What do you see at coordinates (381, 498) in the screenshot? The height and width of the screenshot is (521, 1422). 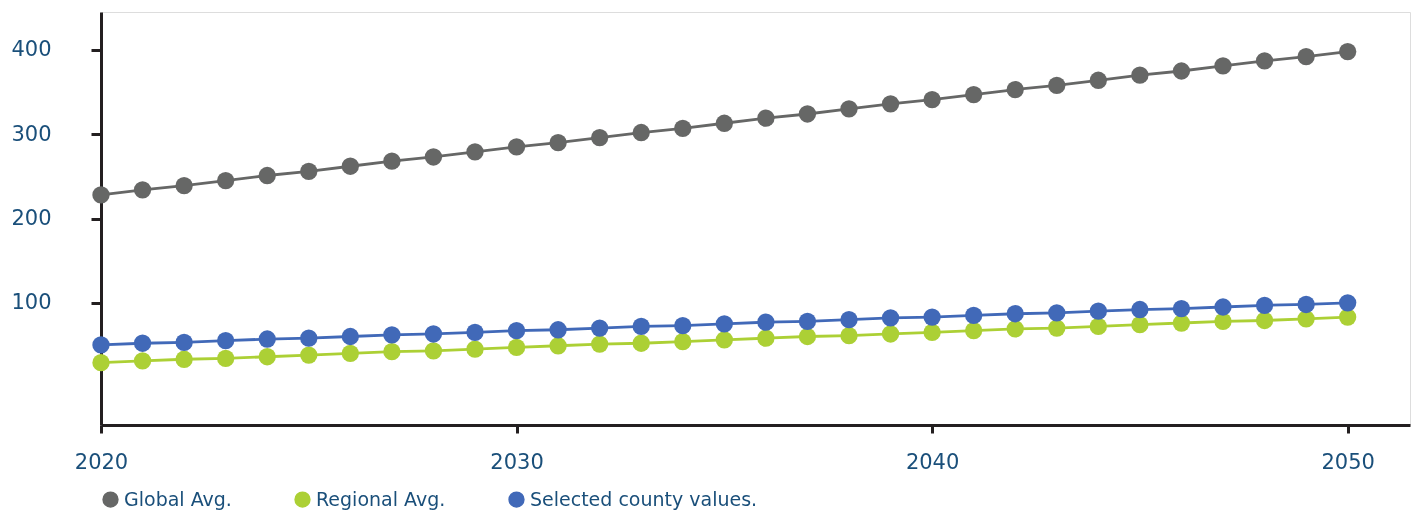 I see `legend-label: Regional Avg.` at bounding box center [381, 498].